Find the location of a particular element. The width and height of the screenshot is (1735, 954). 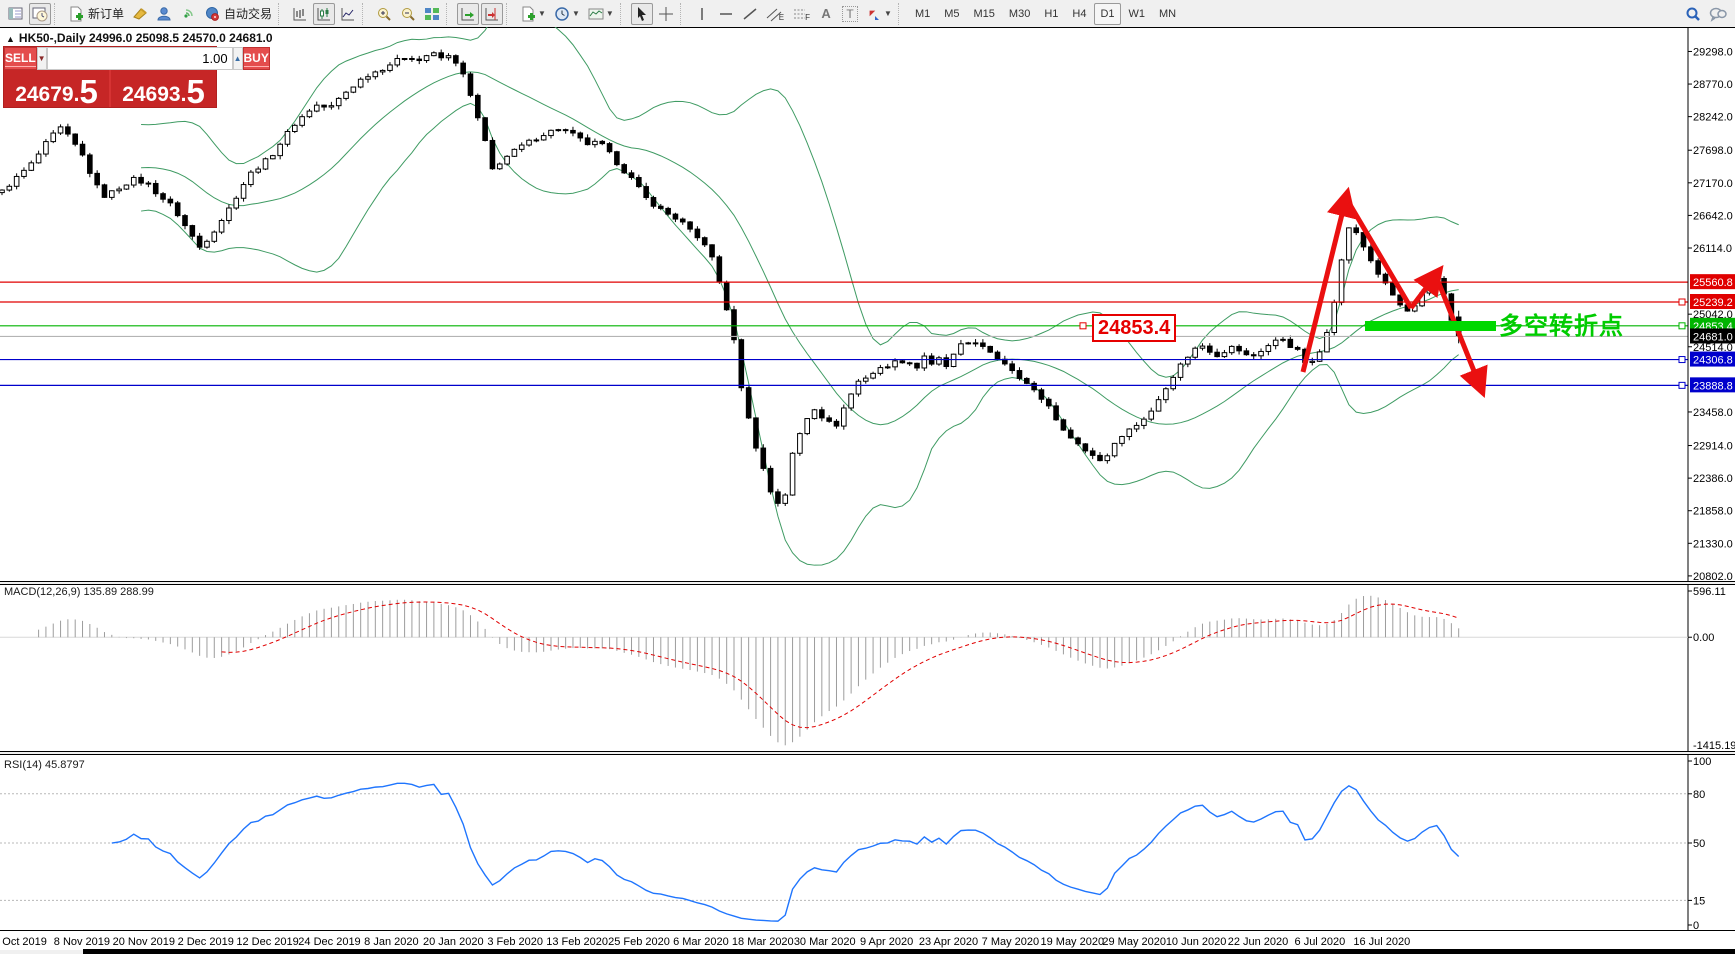

timeframe-m5-button: M5 is located at coordinates (952, 13).